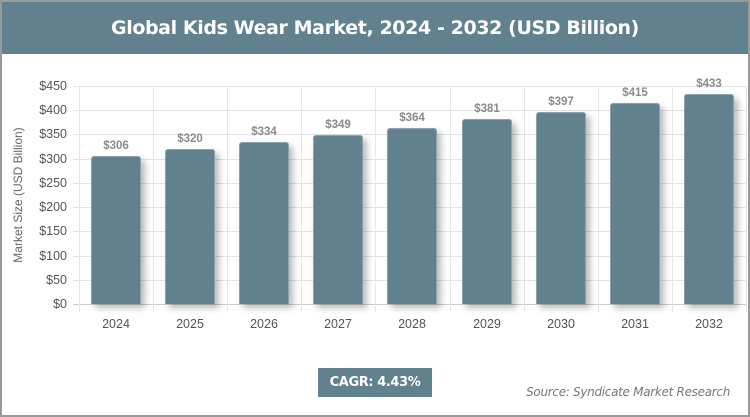  What do you see at coordinates (60, 304) in the screenshot?
I see `y-tick-label: $0` at bounding box center [60, 304].